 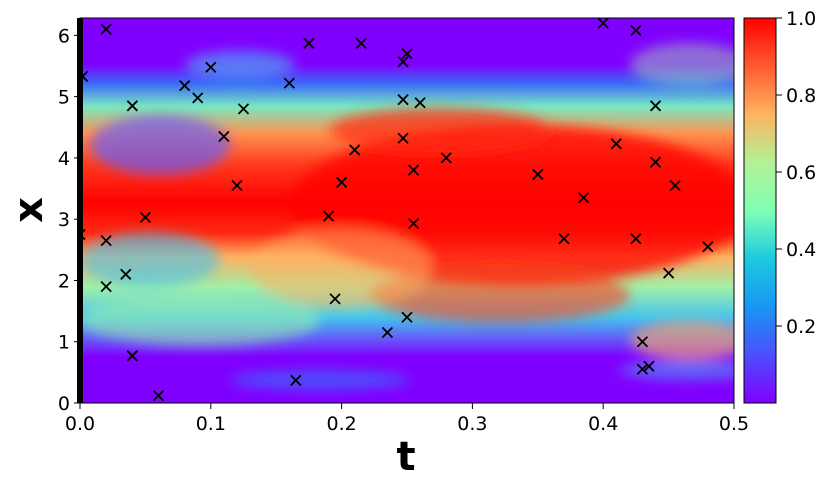 What do you see at coordinates (64, 343) in the screenshot?
I see `y-tick-label: 1` at bounding box center [64, 343].